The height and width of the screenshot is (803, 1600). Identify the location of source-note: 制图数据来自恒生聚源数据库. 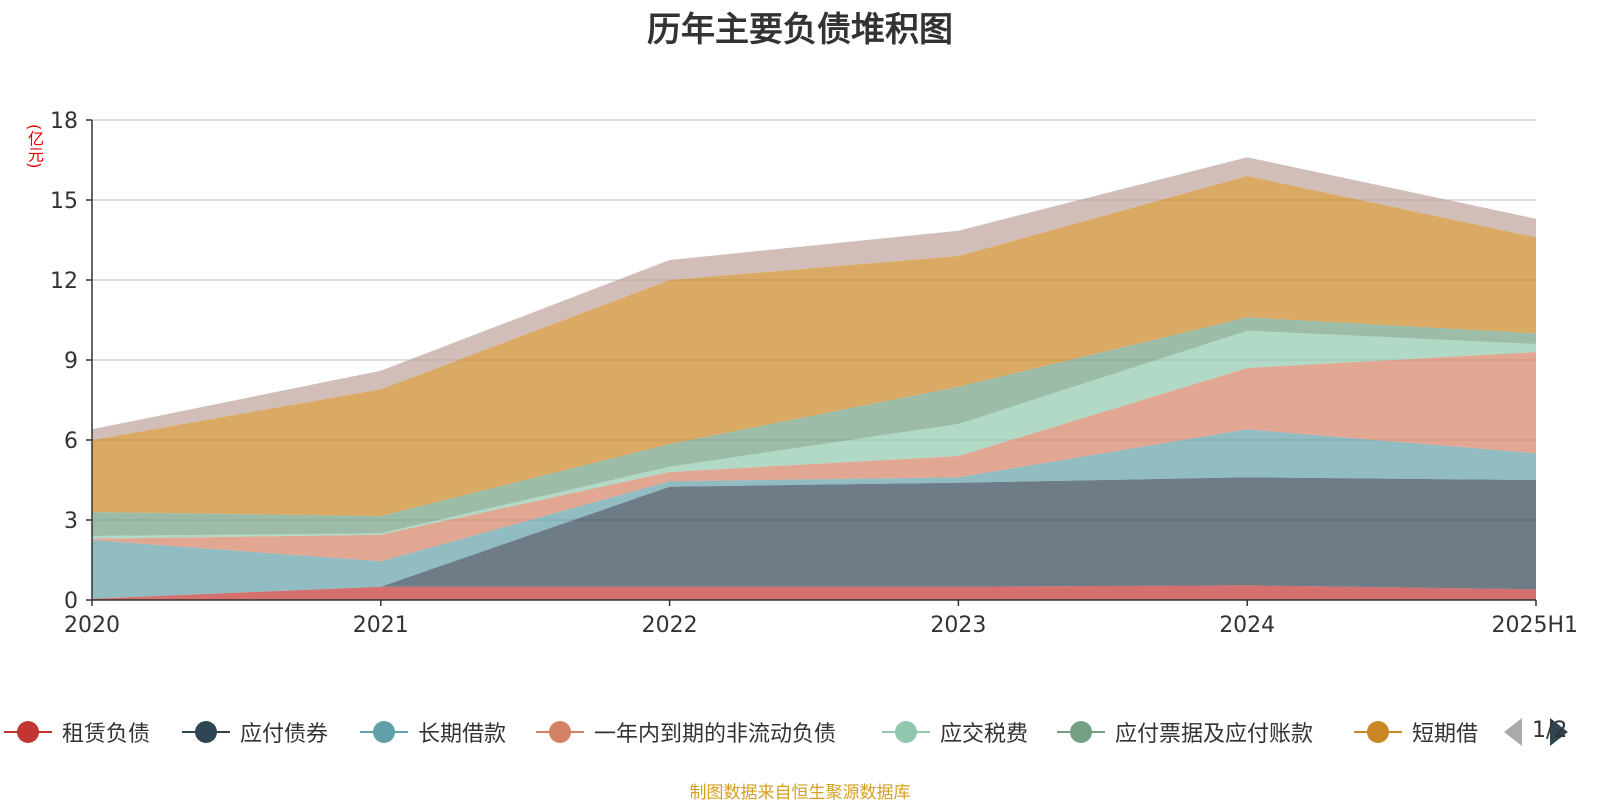
(800, 793).